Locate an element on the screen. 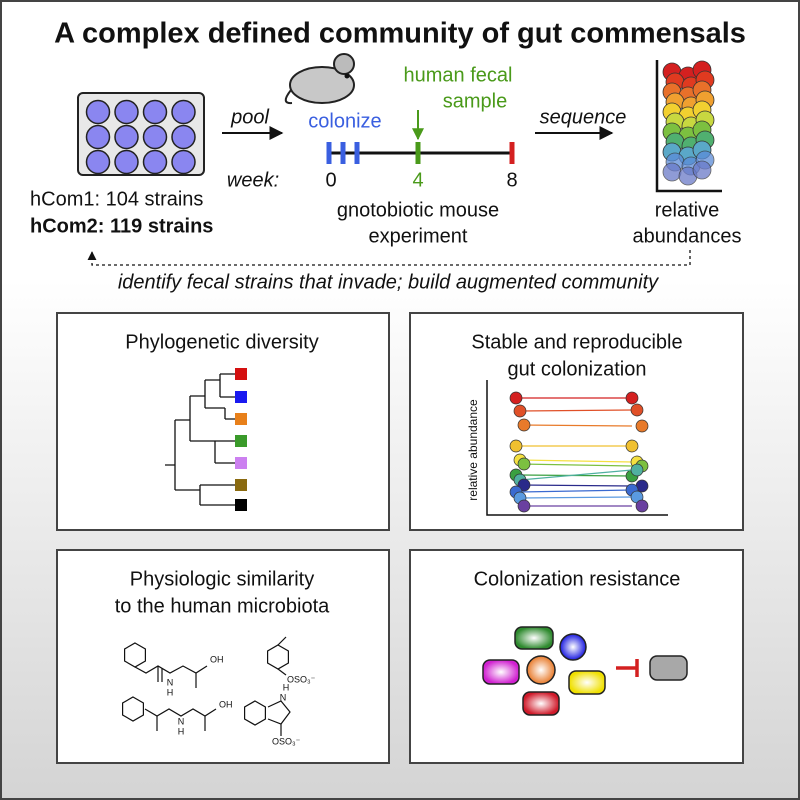  colonization-pairs is located at coordinates (579, 452).